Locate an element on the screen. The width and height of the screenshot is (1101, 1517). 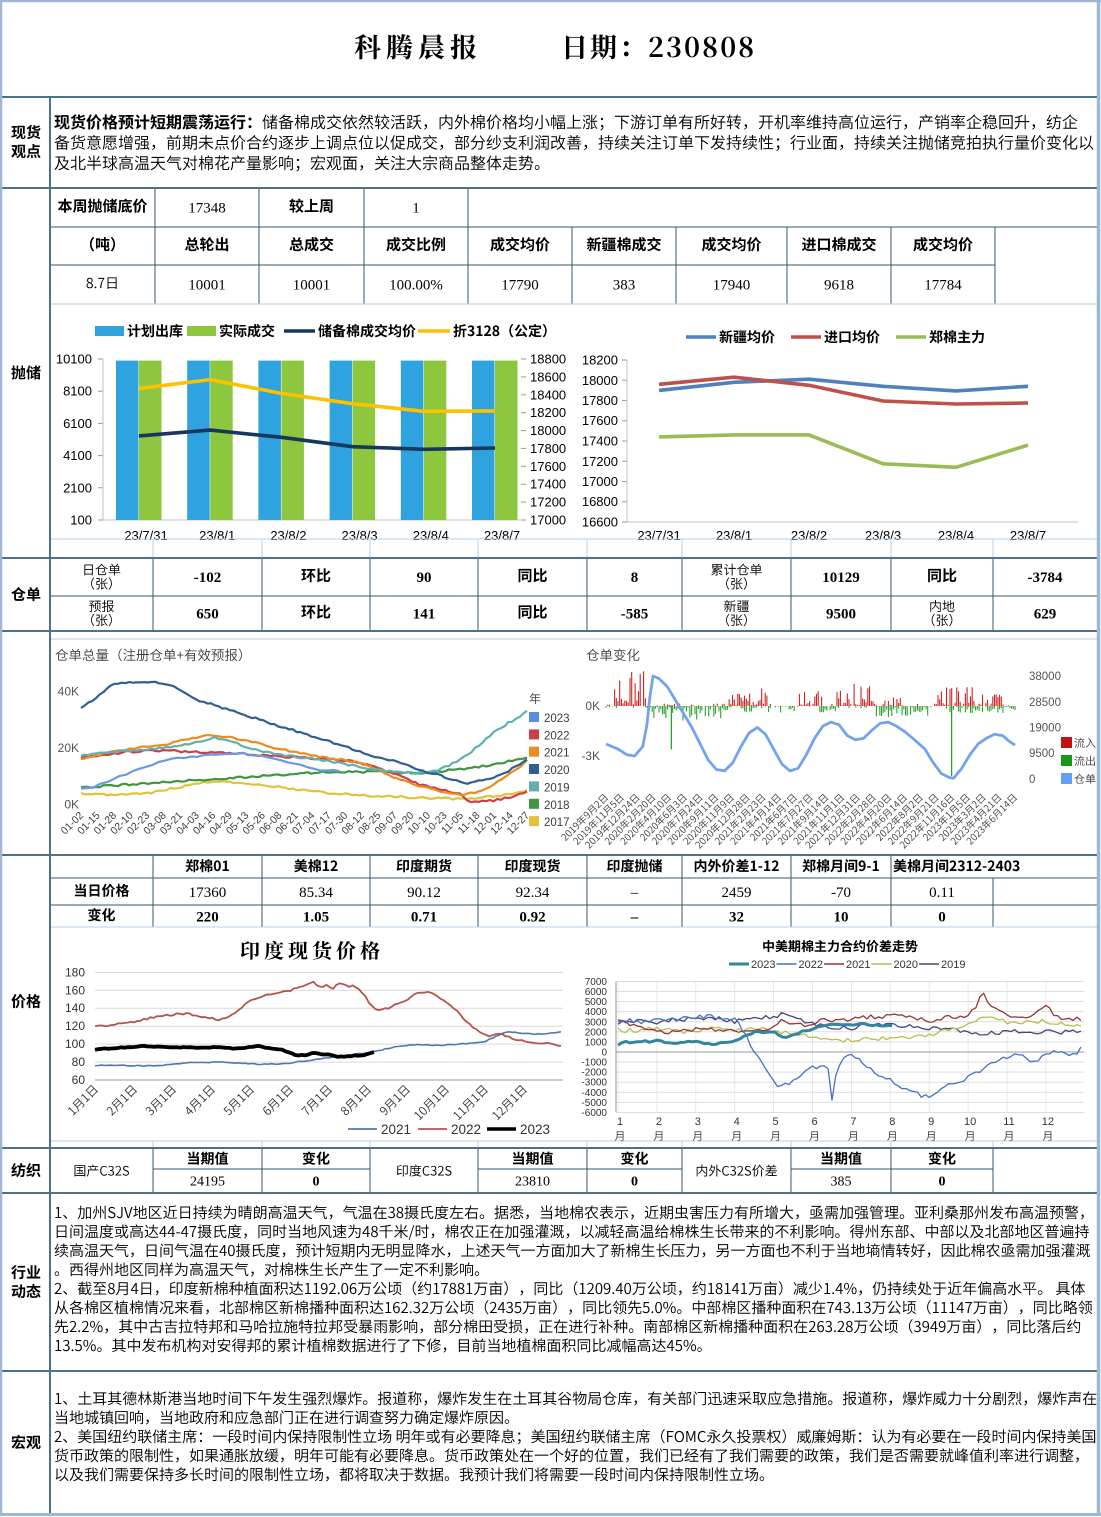
svg-text: 12 is located at coordinates (1048, 1122).